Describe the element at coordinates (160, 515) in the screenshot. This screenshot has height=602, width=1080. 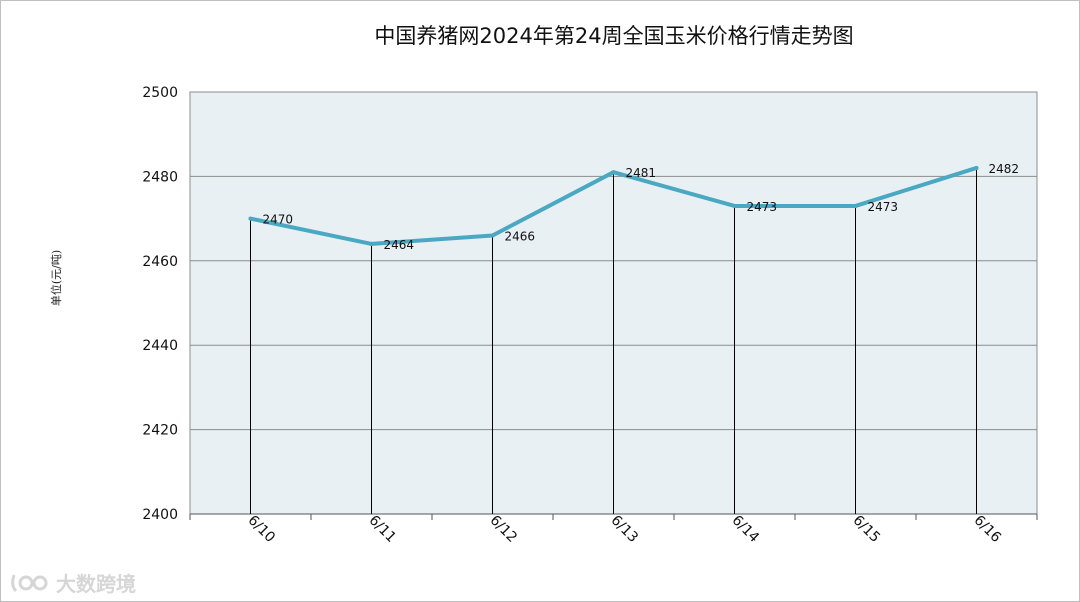
I see `y-tick-label: 2400` at that location.